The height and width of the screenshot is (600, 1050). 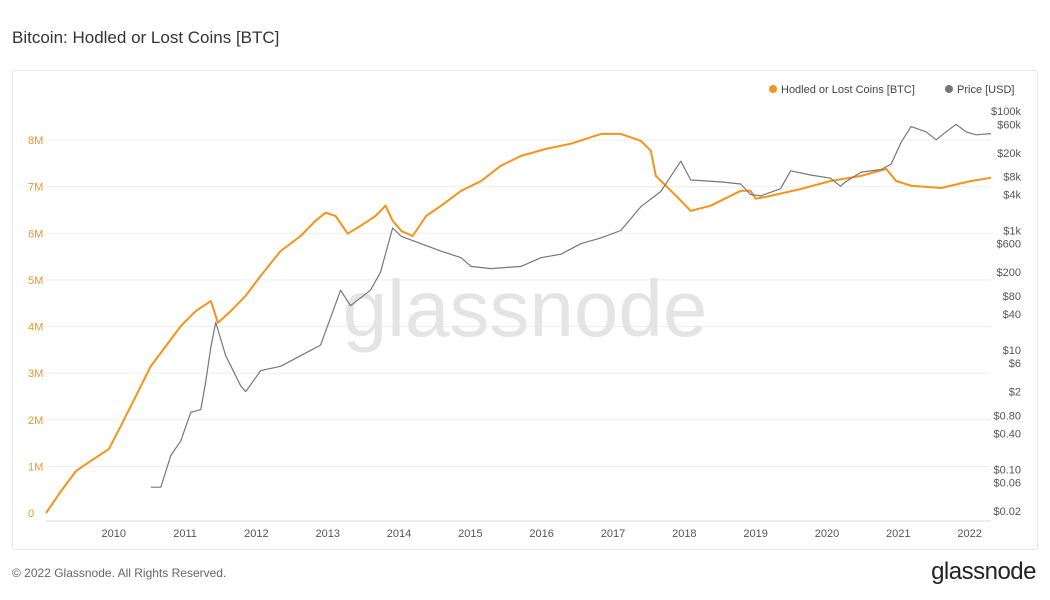 What do you see at coordinates (898, 534) in the screenshot?
I see `x-tick-label: 2021` at bounding box center [898, 534].